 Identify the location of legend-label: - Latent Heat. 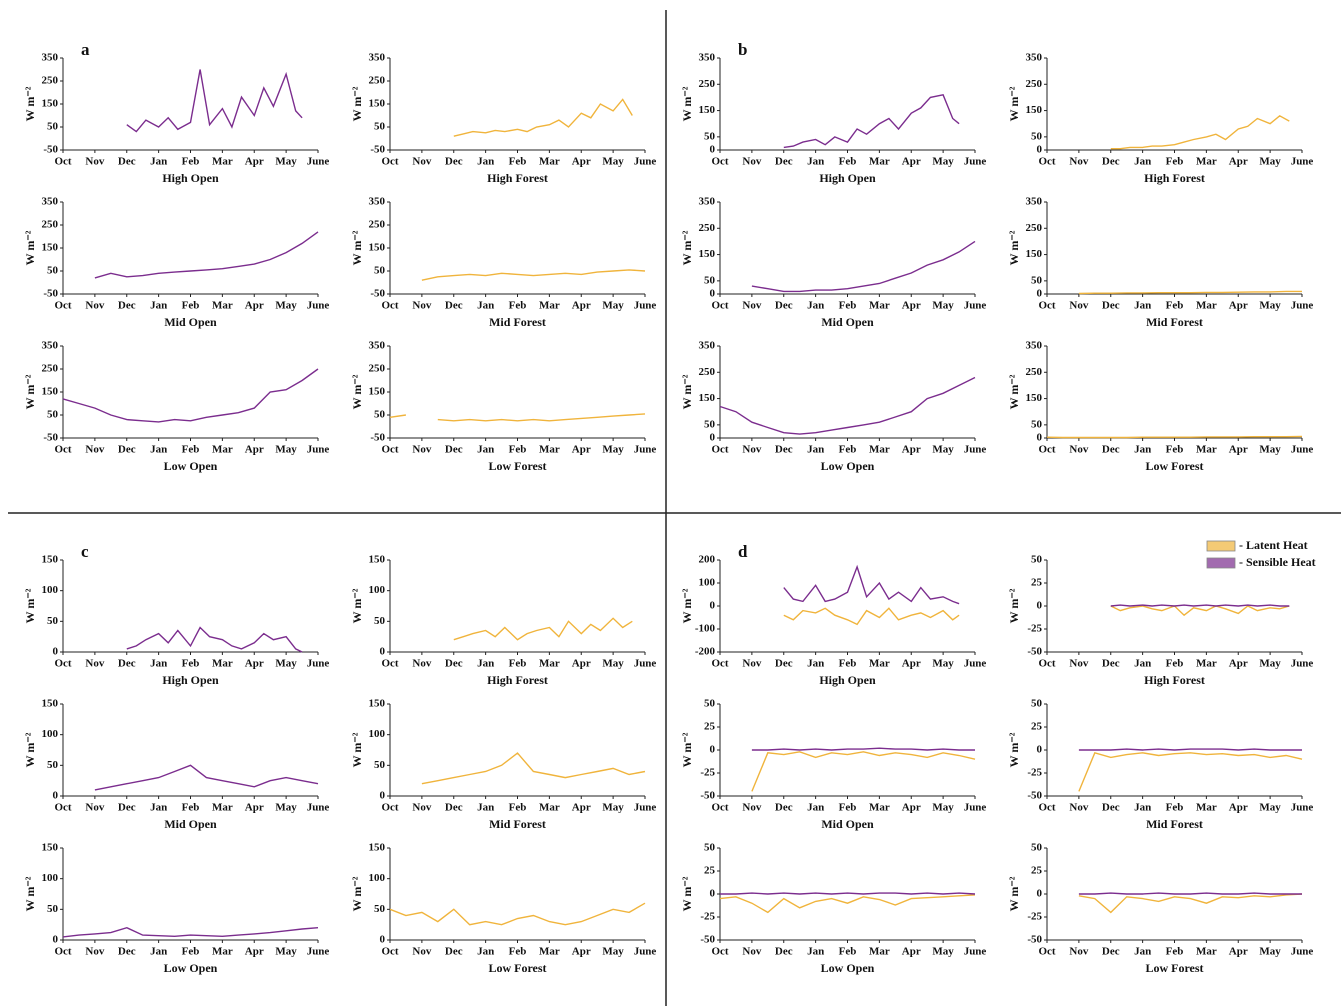
(1273, 545).